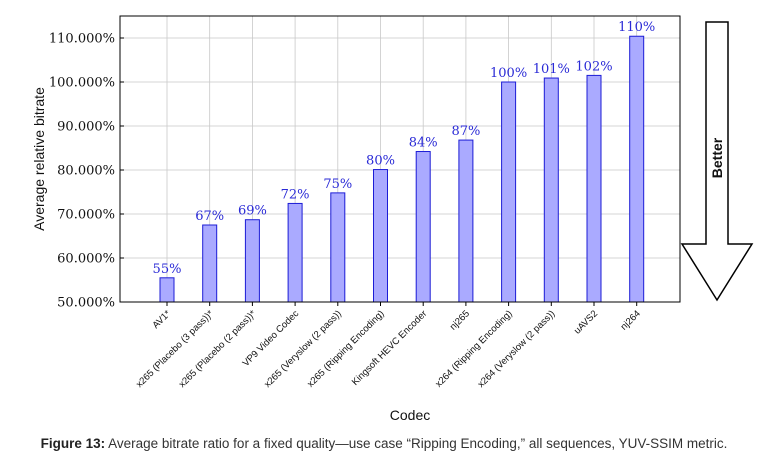 The width and height of the screenshot is (768, 465). What do you see at coordinates (717, 157) in the screenshot?
I see `better-label: Better` at bounding box center [717, 157].